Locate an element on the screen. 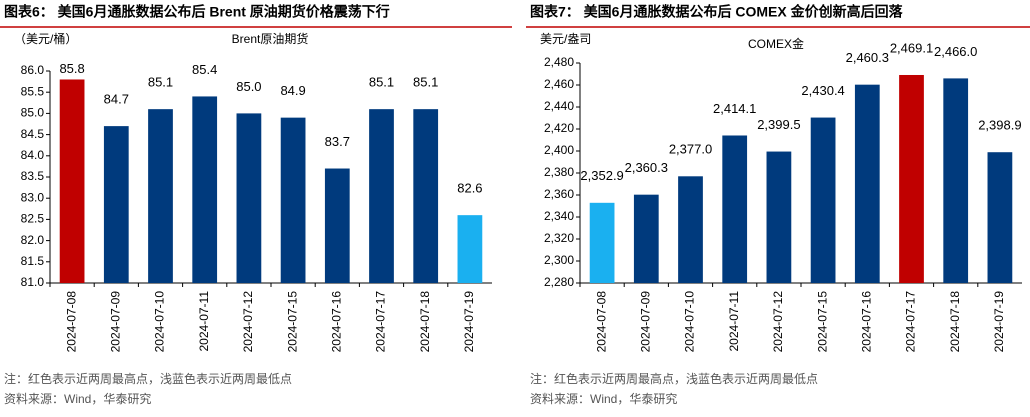  y-tick-label: 2,300 is located at coordinates (559, 260).